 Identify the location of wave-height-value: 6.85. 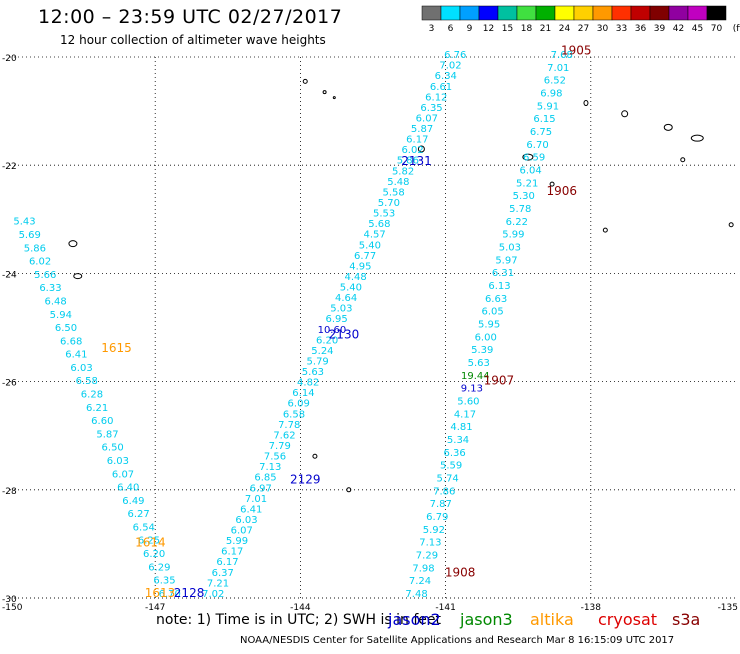
(265, 478).